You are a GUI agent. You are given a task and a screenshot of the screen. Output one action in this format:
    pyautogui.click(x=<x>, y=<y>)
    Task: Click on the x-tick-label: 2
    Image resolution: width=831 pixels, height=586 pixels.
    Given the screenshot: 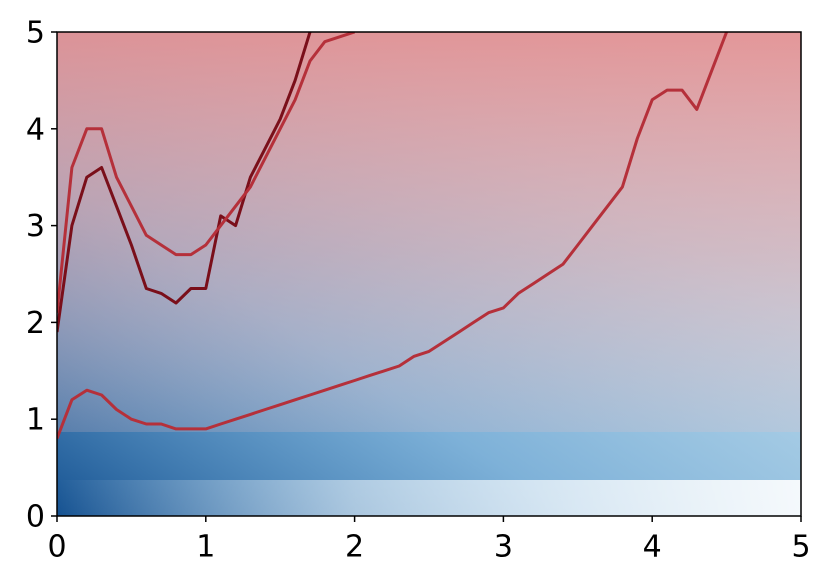 What is the action you would take?
    pyautogui.click(x=354, y=547)
    